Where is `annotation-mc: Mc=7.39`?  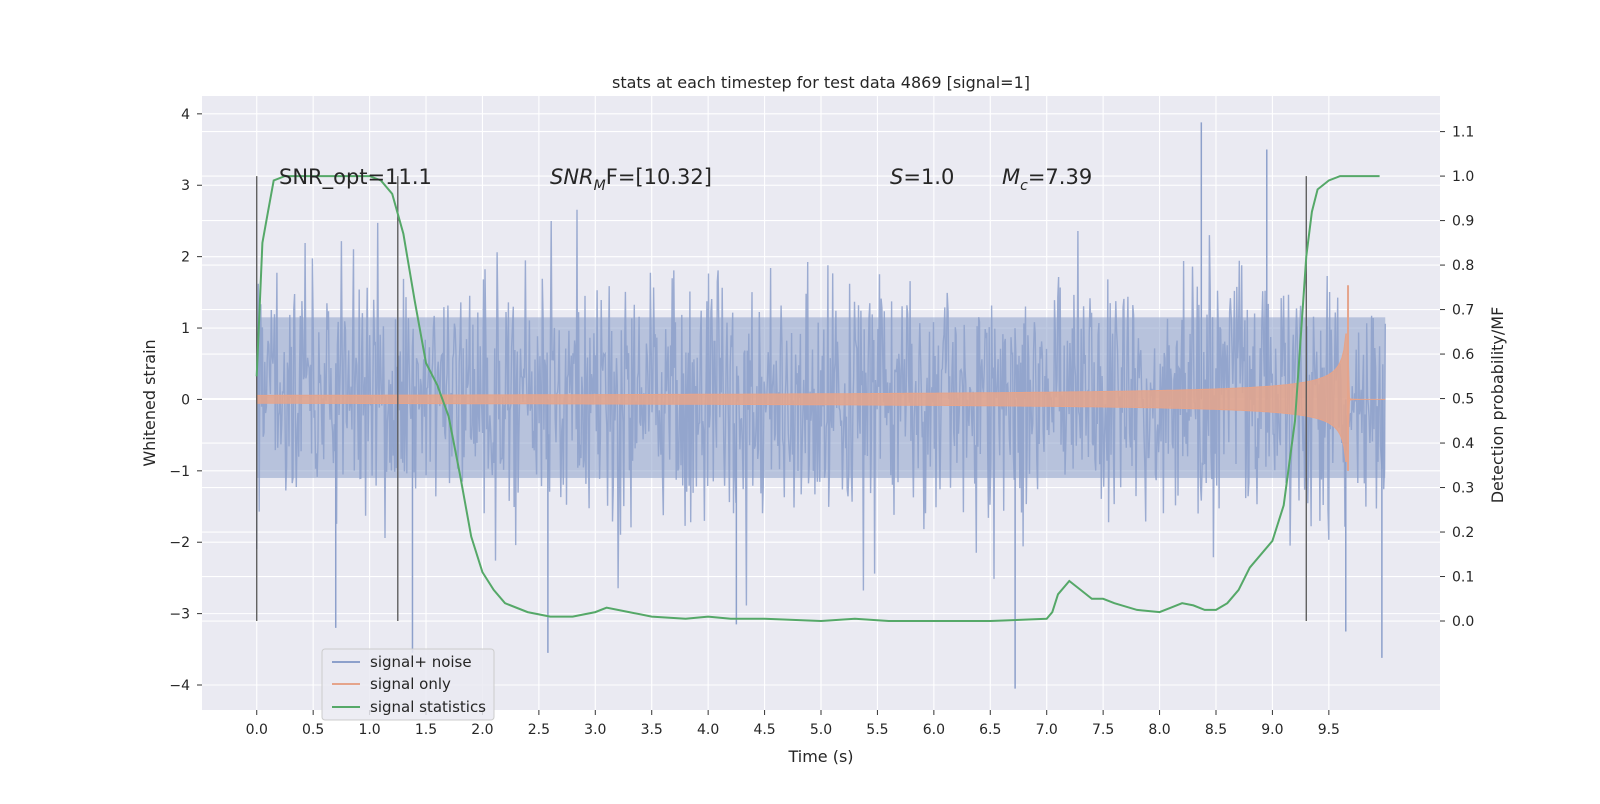 annotation-mc: Mc=7.39 is located at coordinates (1047, 179).